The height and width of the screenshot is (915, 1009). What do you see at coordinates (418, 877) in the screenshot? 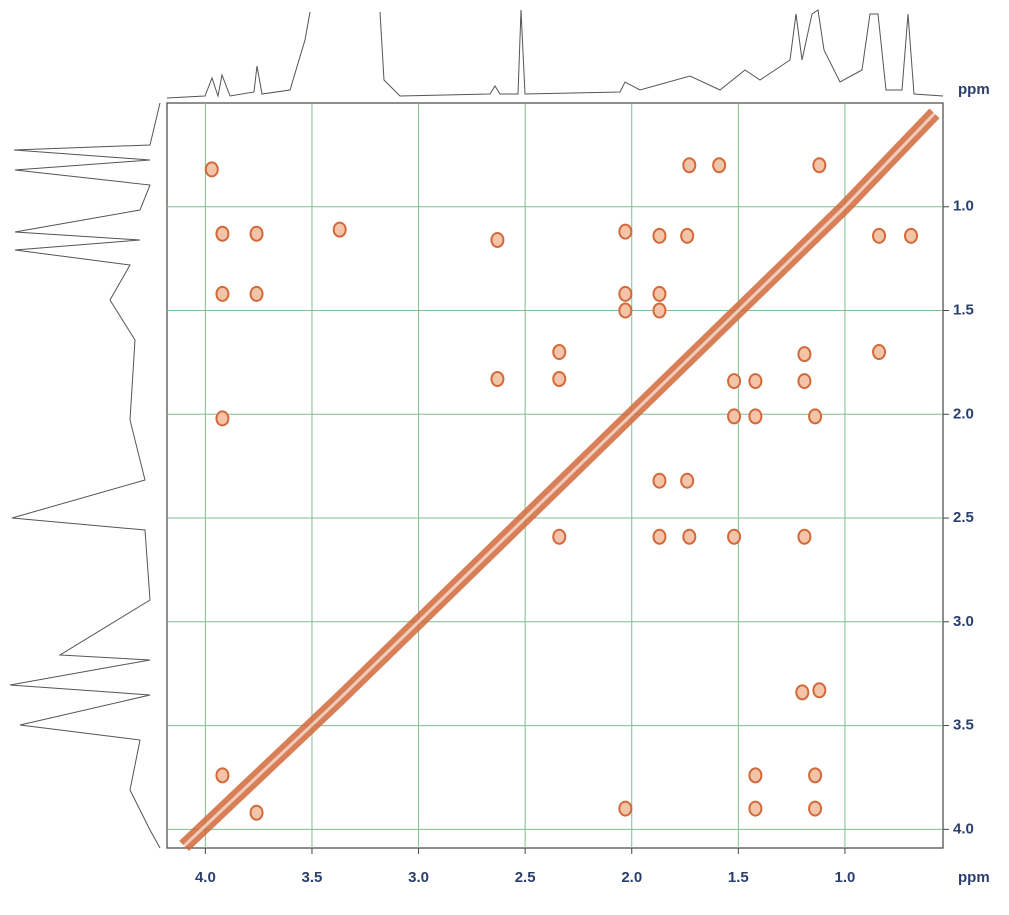
I see `x-tick-label: 3.0` at bounding box center [418, 877].